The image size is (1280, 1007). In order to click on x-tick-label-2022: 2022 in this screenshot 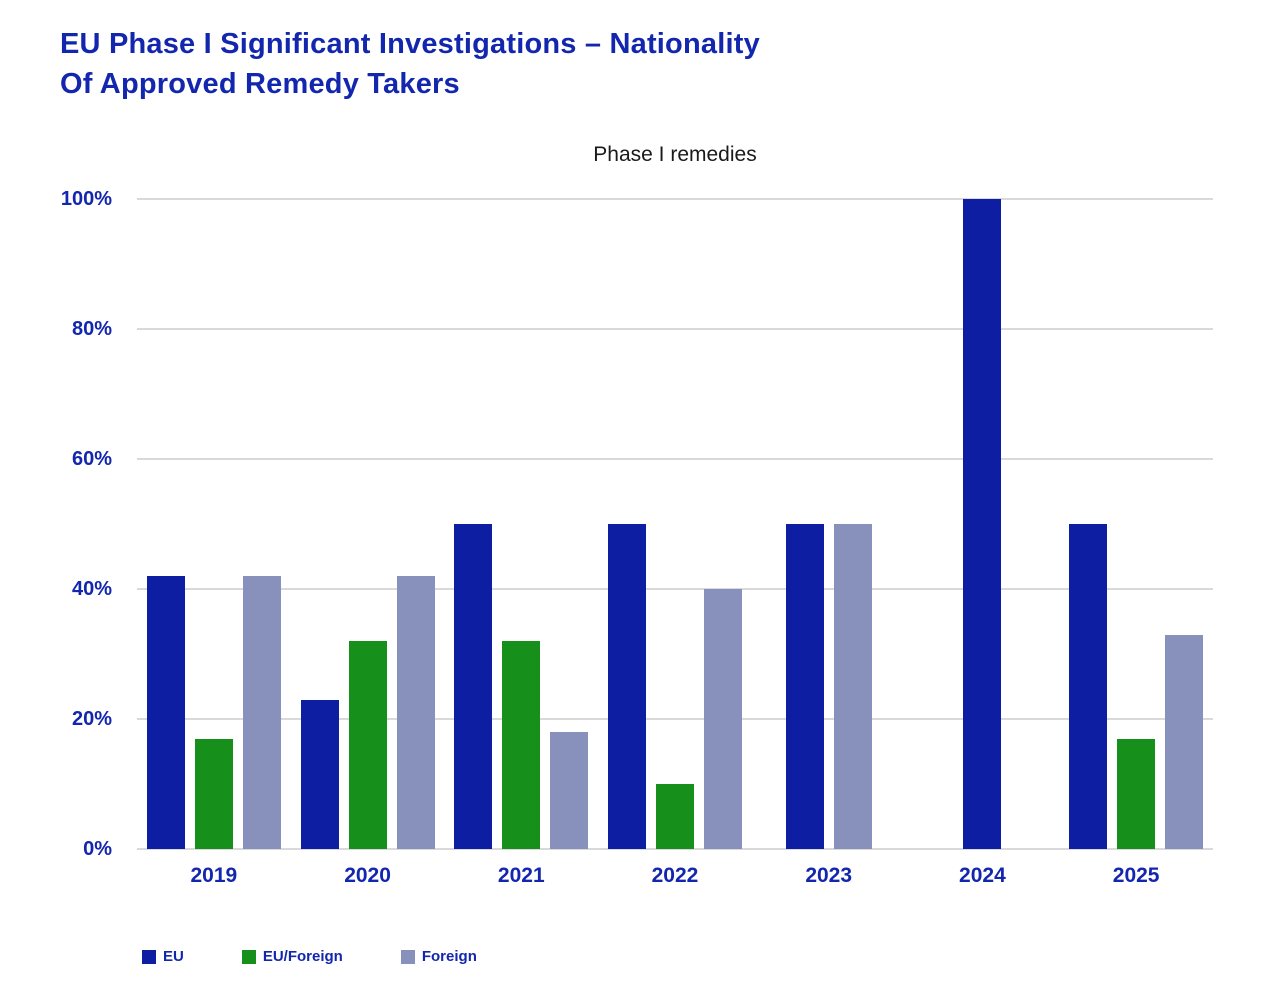, I will do `click(675, 875)`.